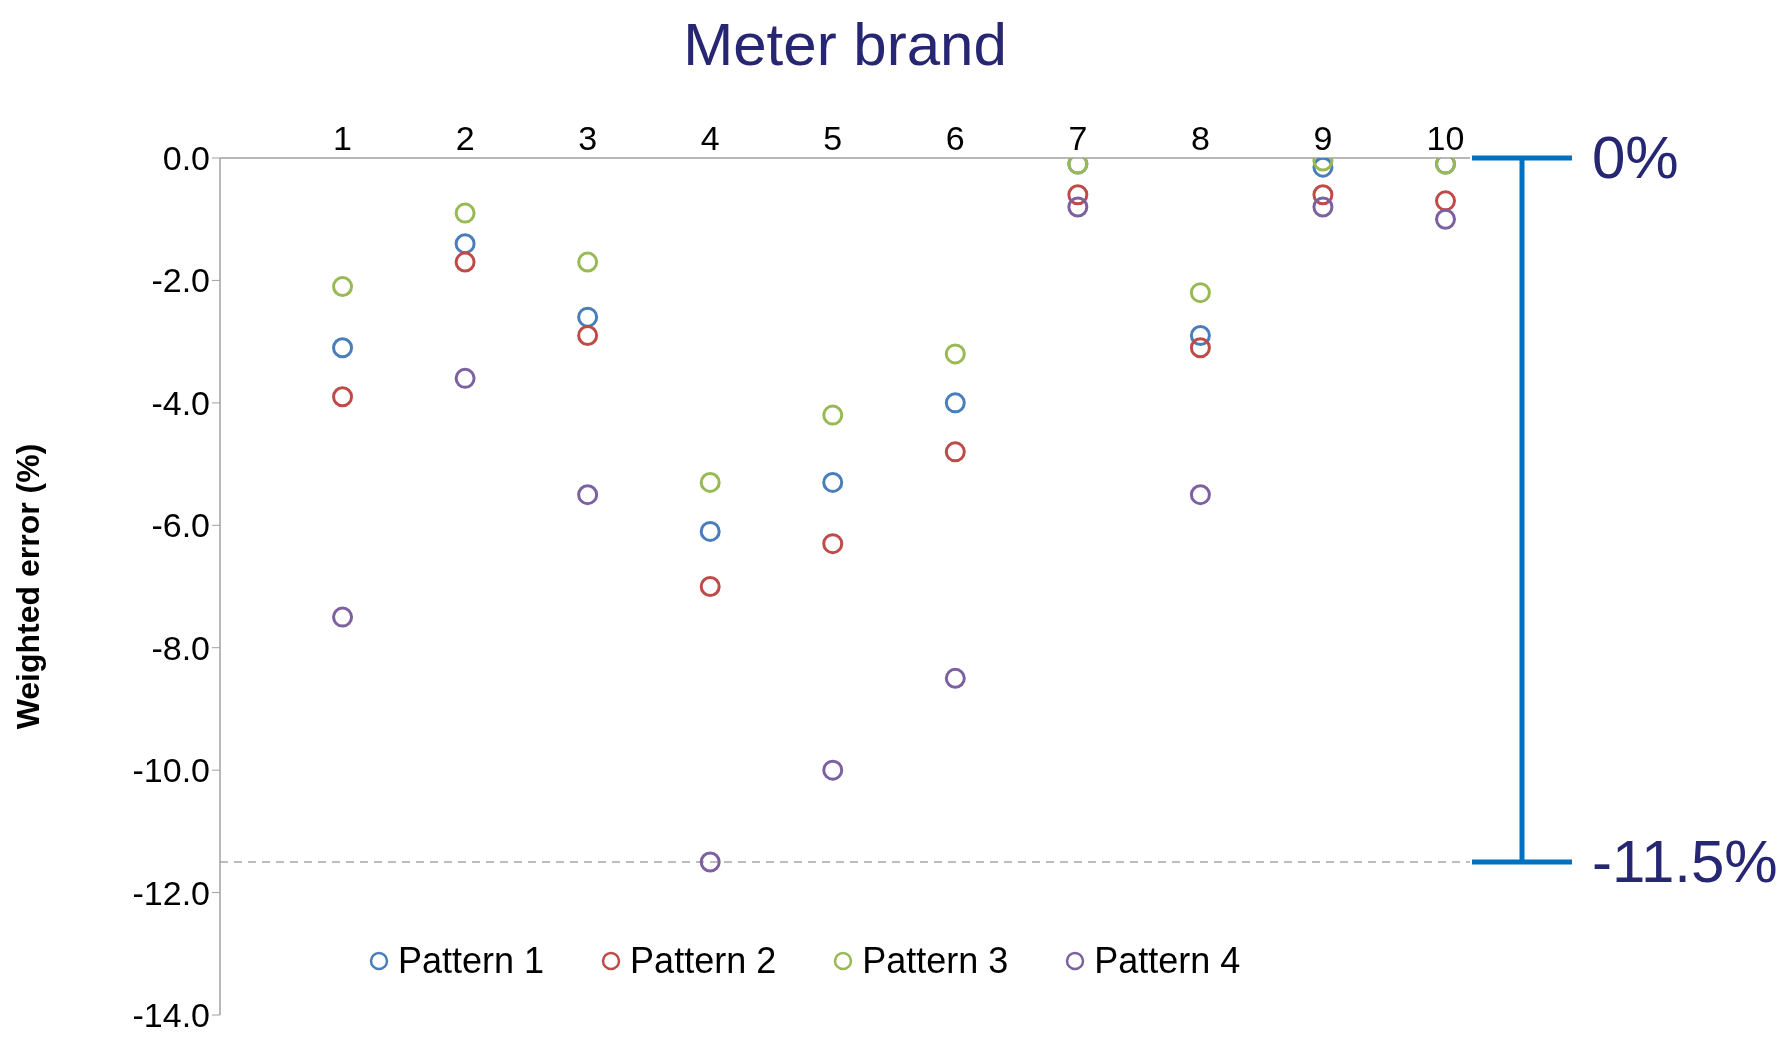 The image size is (1785, 1043). Describe the element at coordinates (180, 402) in the screenshot. I see `y-tick-label: -4.0` at that location.